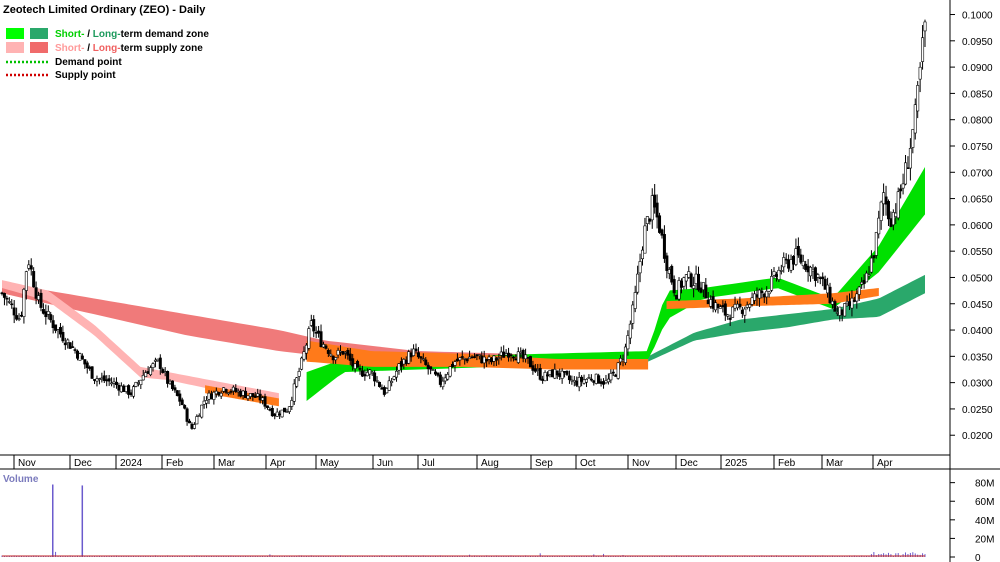  What do you see at coordinates (21, 479) in the screenshot?
I see `volume-label: Volume` at bounding box center [21, 479].